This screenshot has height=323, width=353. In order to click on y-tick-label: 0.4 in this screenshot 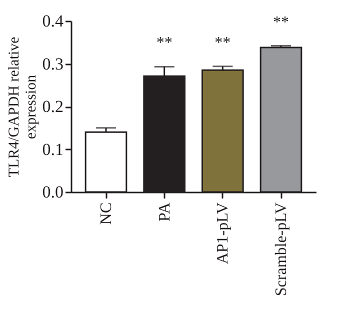, I will do `click(53, 21)`.